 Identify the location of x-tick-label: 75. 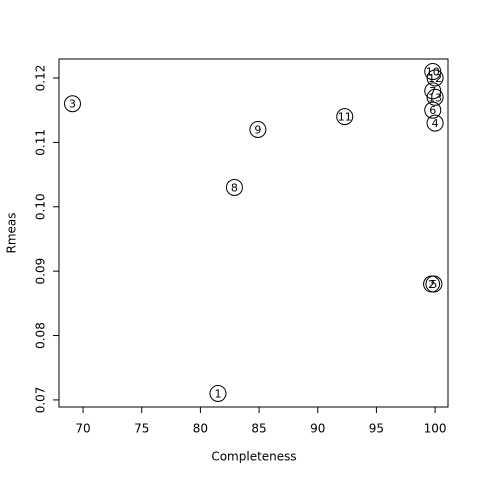
(141, 429).